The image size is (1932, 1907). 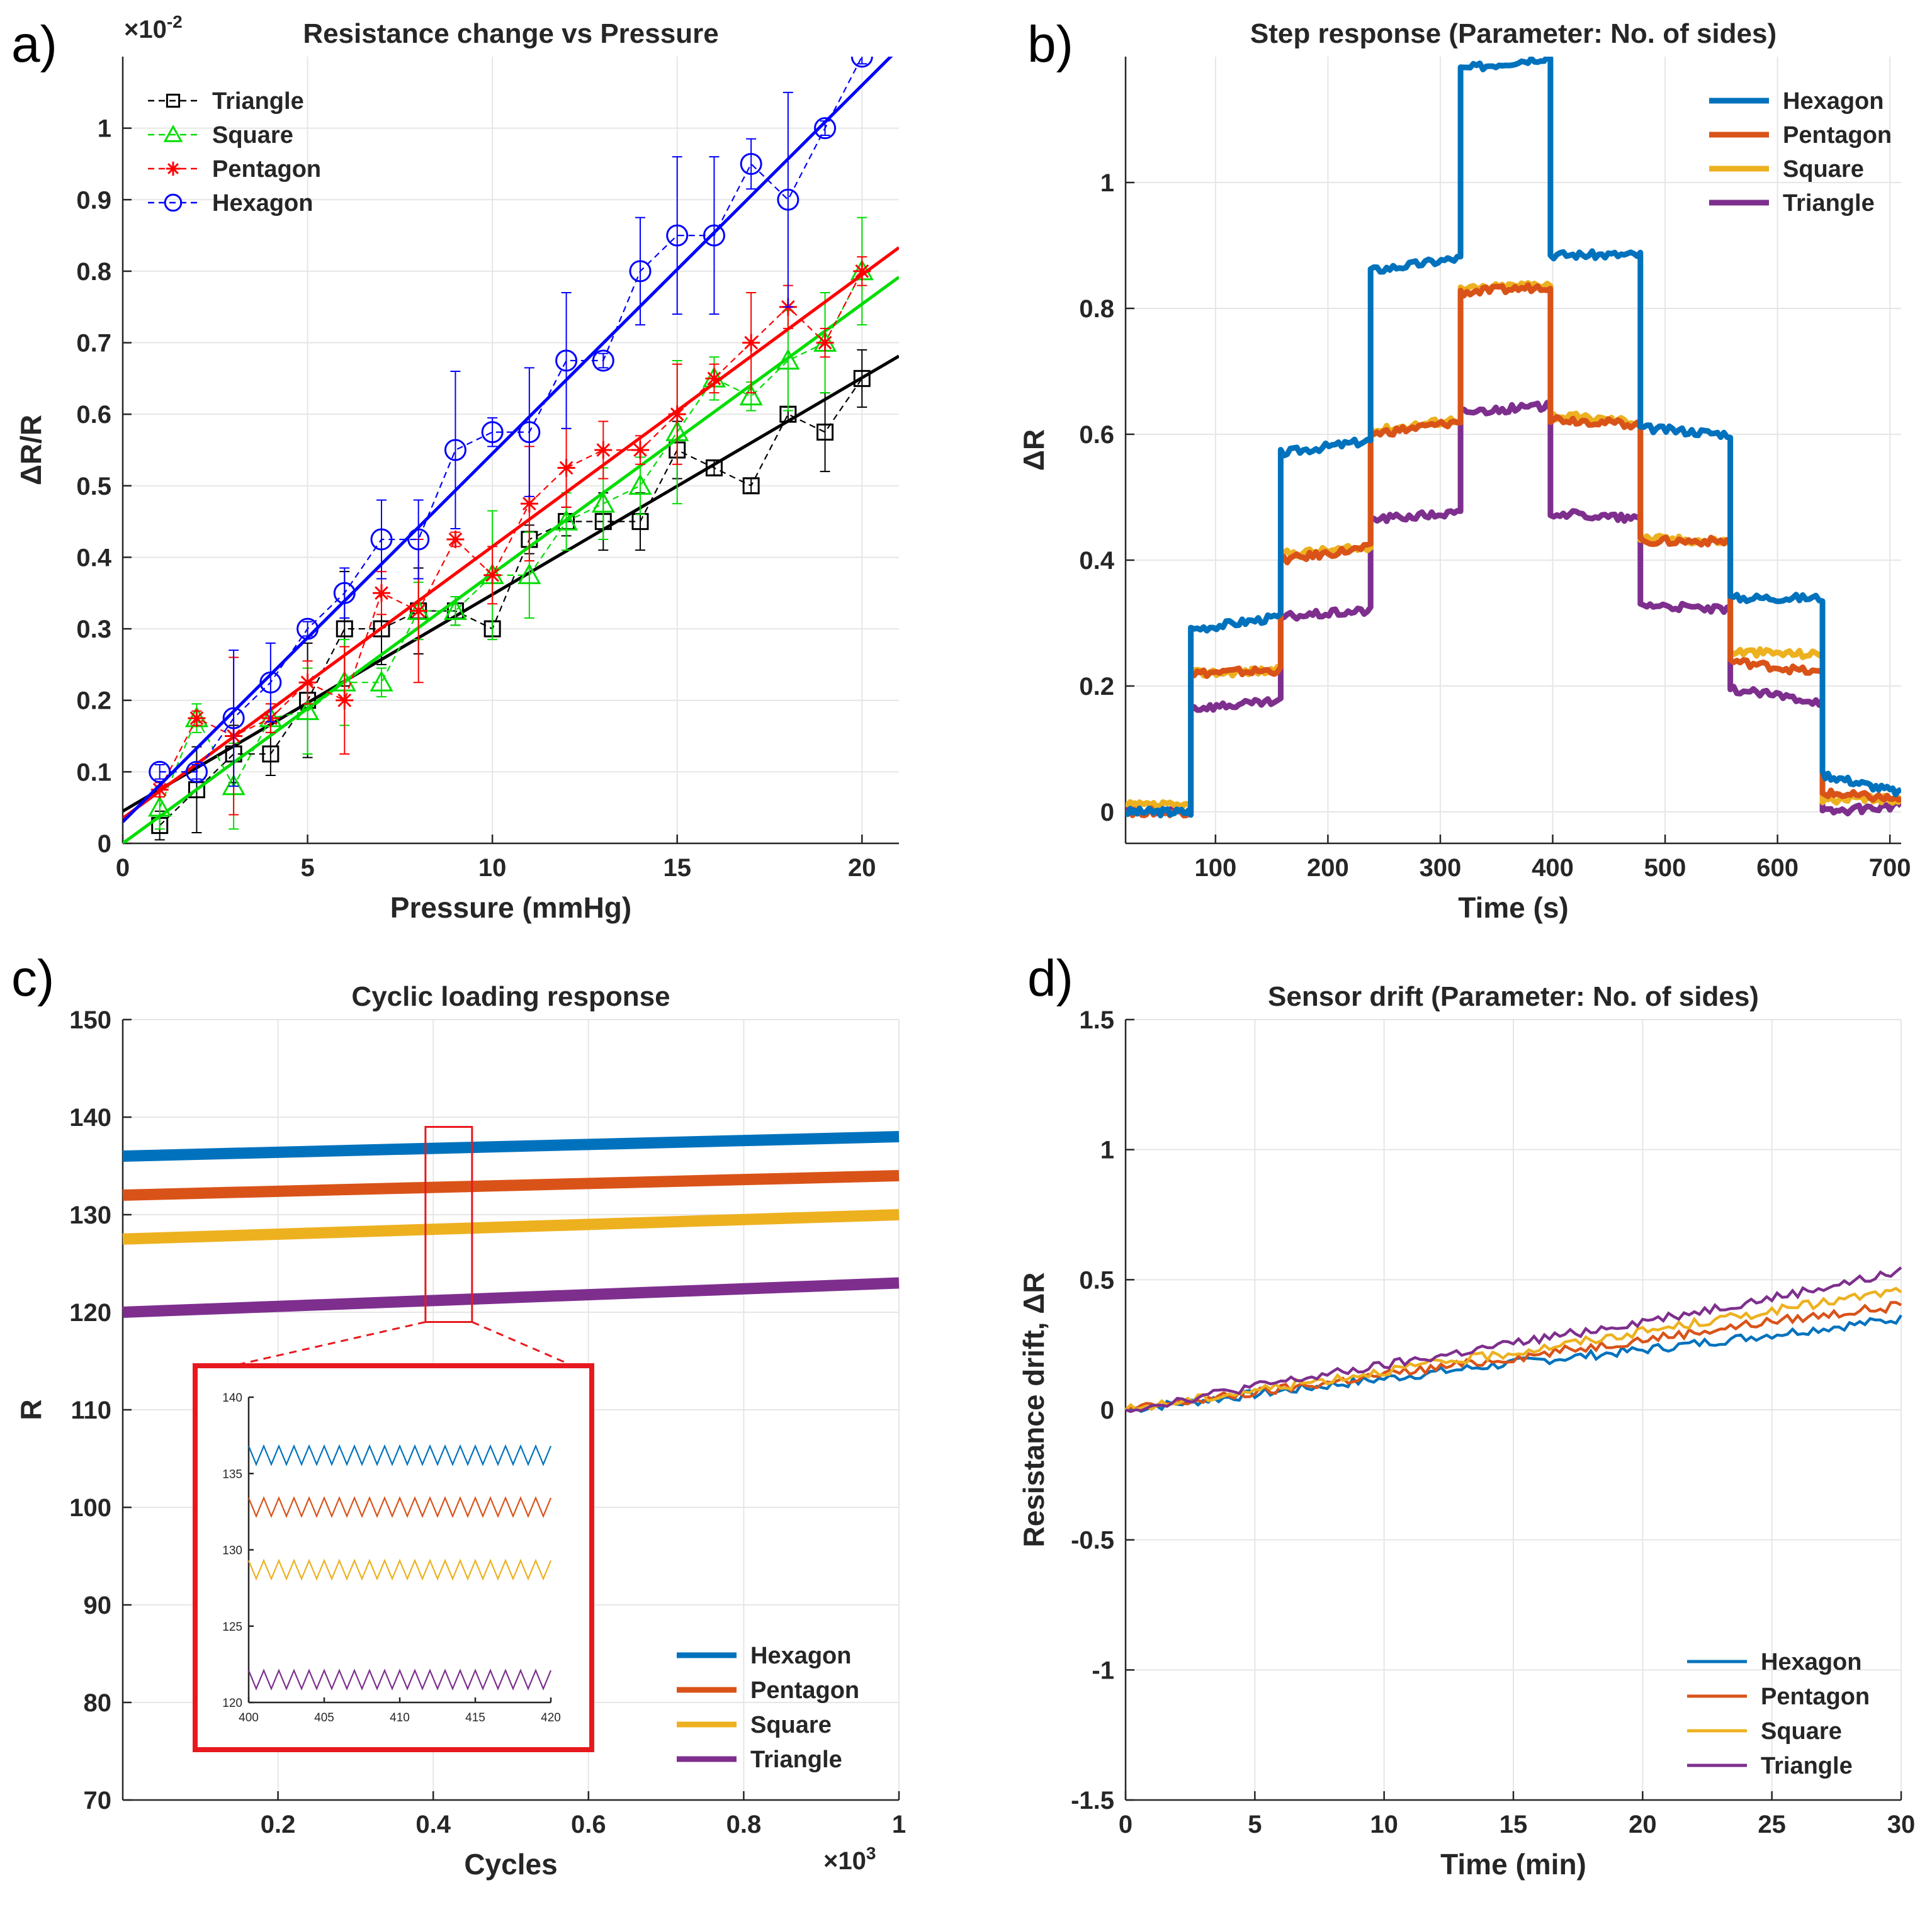 What do you see at coordinates (93, 200) in the screenshot?
I see `y-tick-label: 0.9` at bounding box center [93, 200].